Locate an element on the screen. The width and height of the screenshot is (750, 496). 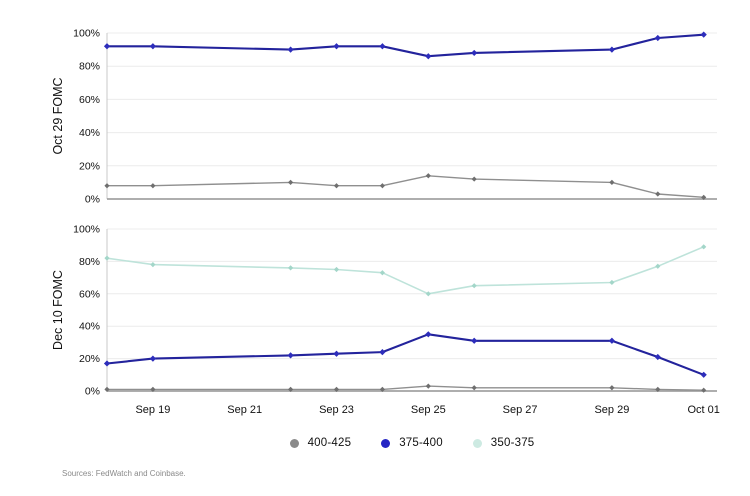
legend-item-350-375: 350-375 is located at coordinates (503, 443).